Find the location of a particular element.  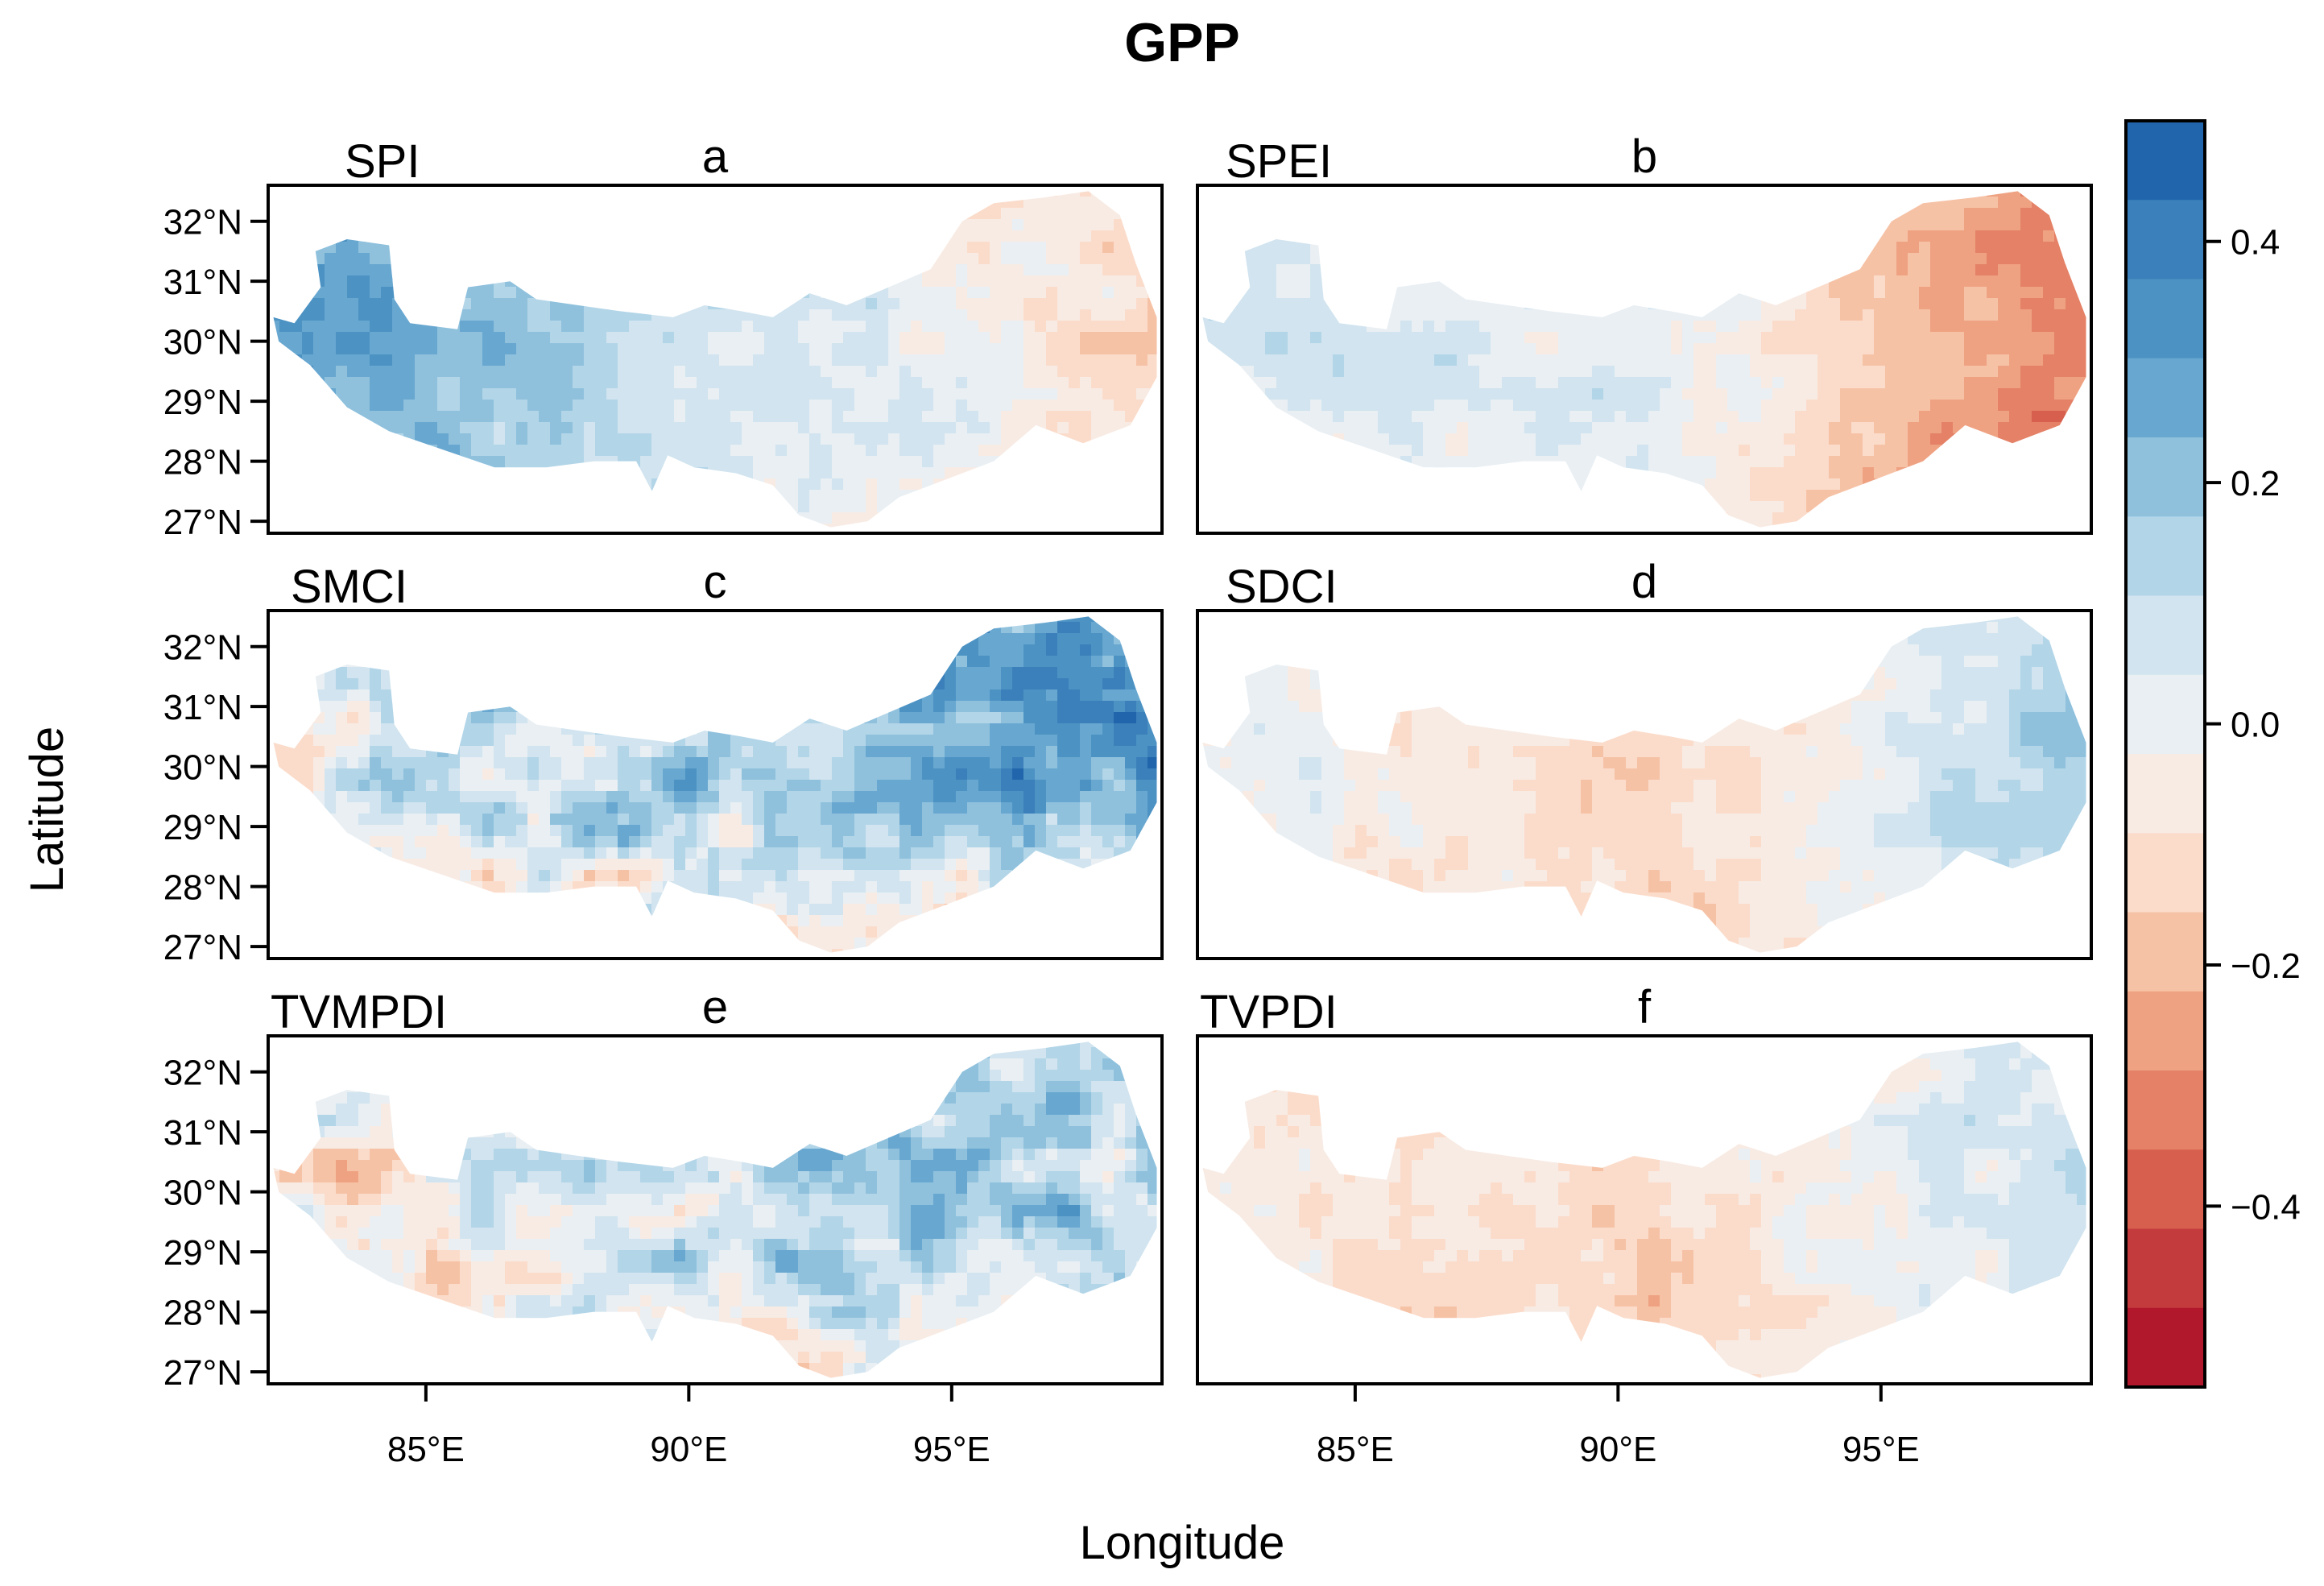

panel-a: SPI a 32°N 31°N 30°N 29°N 28°N 27°N is located at coordinates (663, 336).